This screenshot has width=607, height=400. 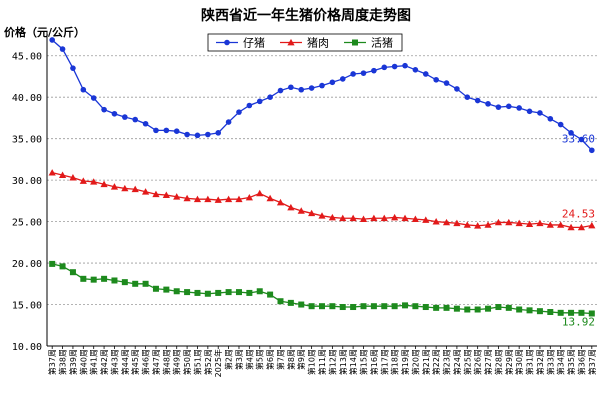 I want to click on x-tick-label: 第35周, so click(x=571, y=362).